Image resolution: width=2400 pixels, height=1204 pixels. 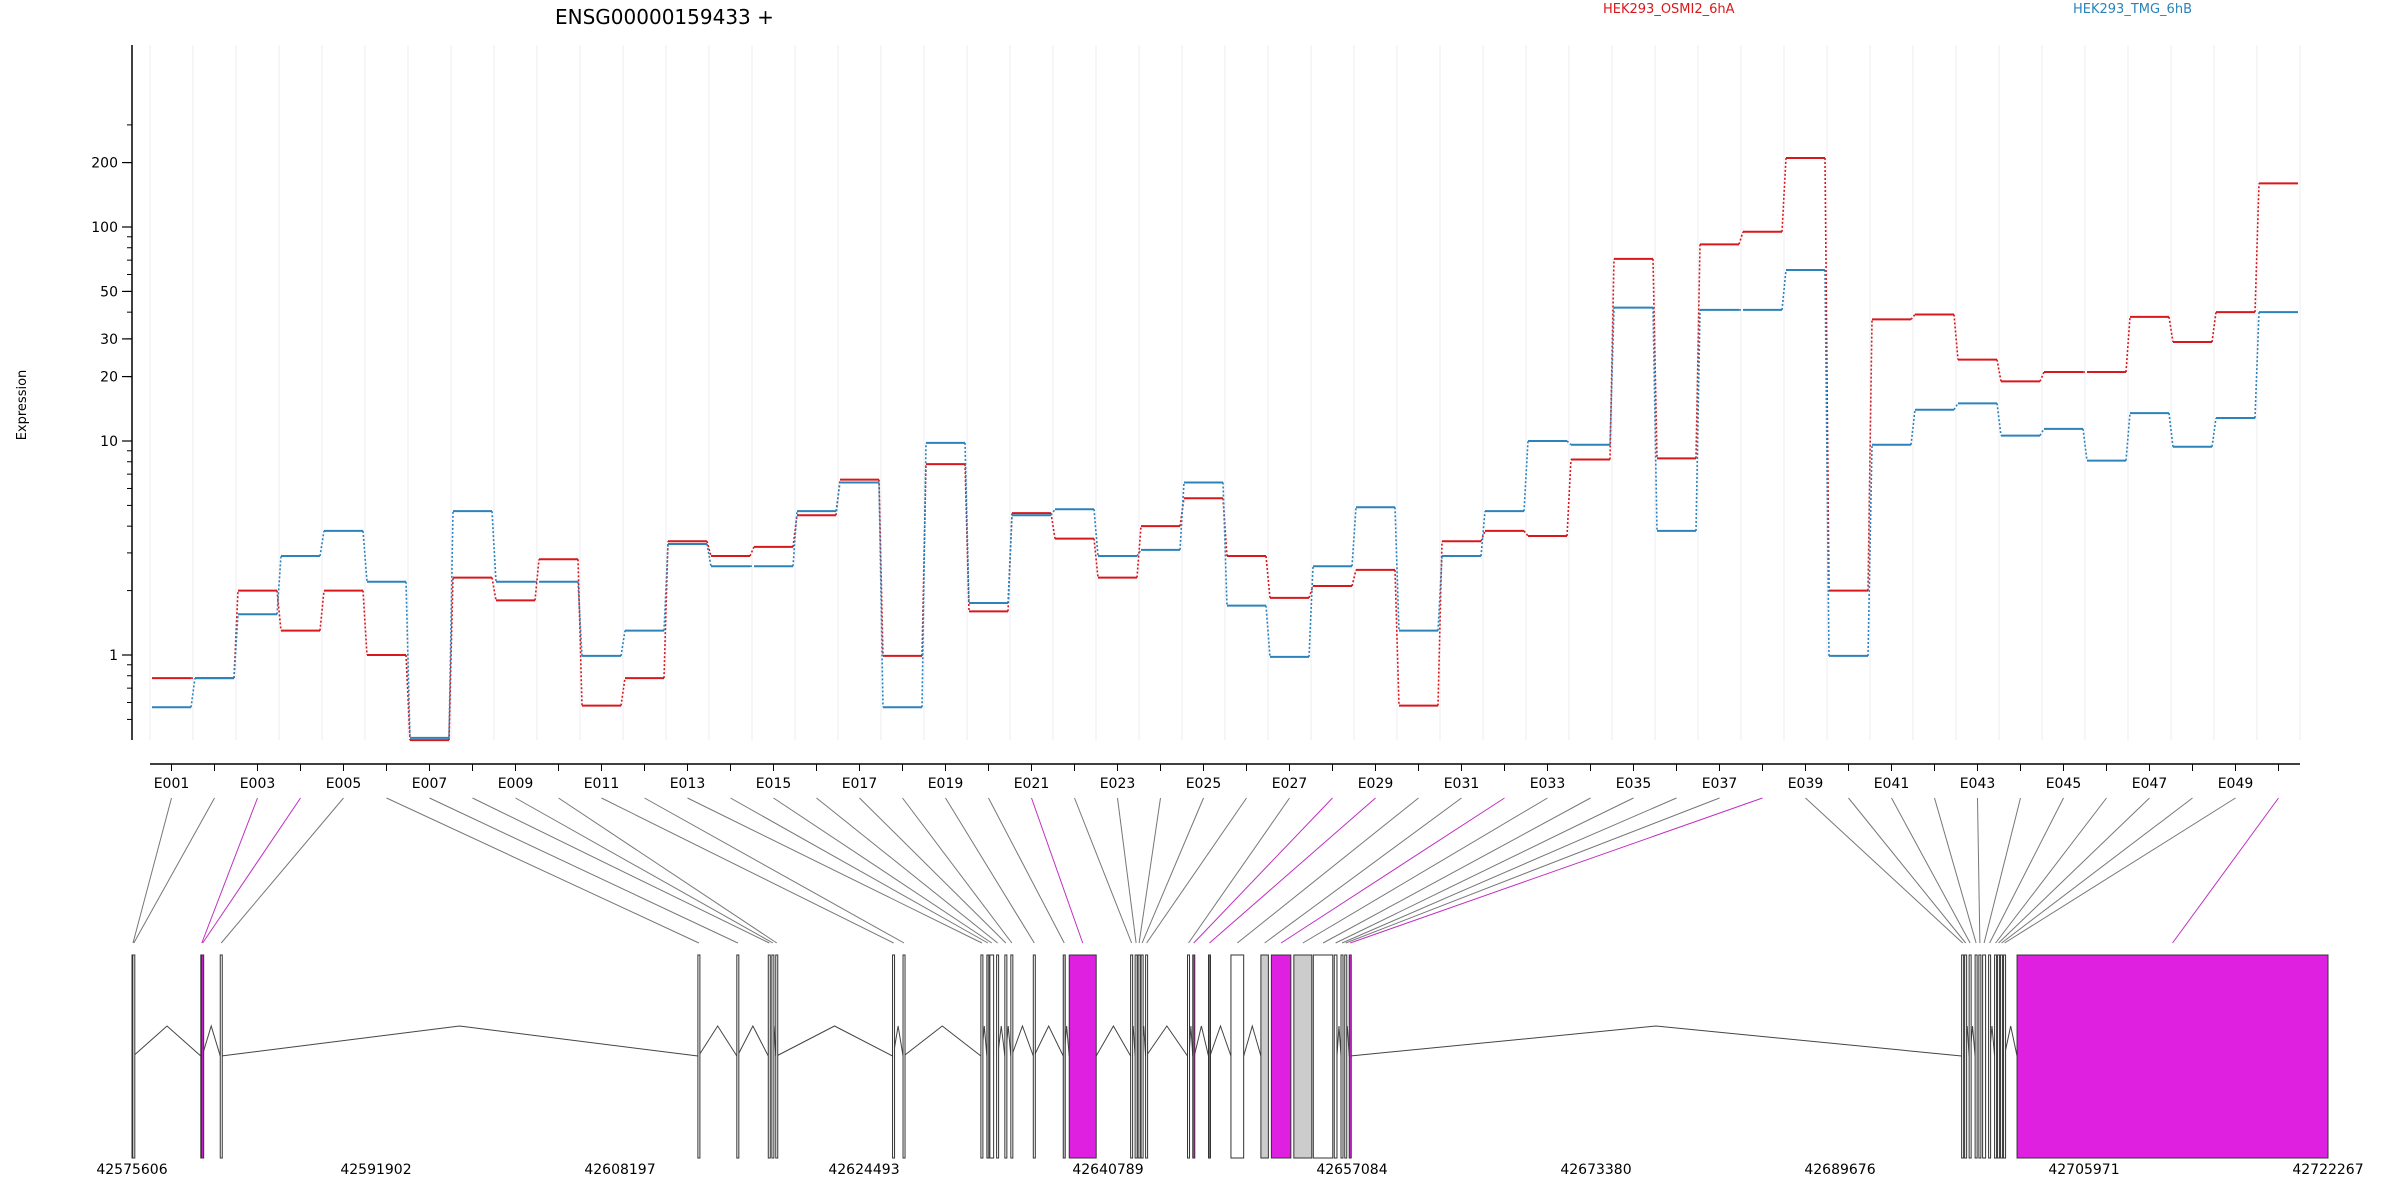 I want to click on x-tick-label: E035, so click(x=1634, y=784).